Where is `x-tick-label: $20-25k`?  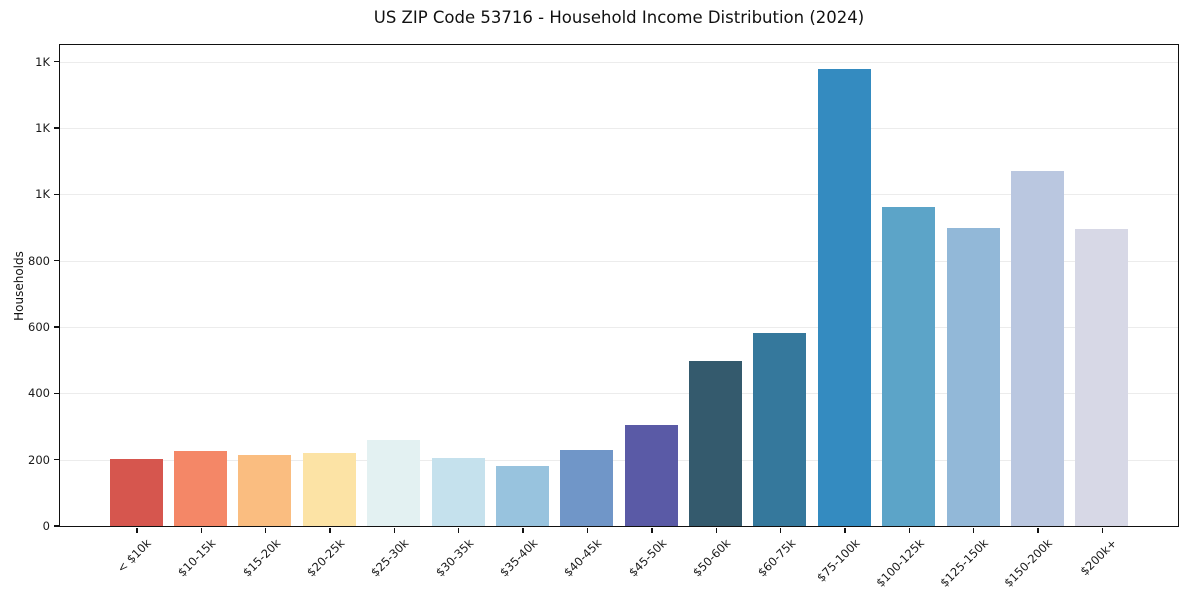
x-tick-label: $20-25k is located at coordinates (325, 558).